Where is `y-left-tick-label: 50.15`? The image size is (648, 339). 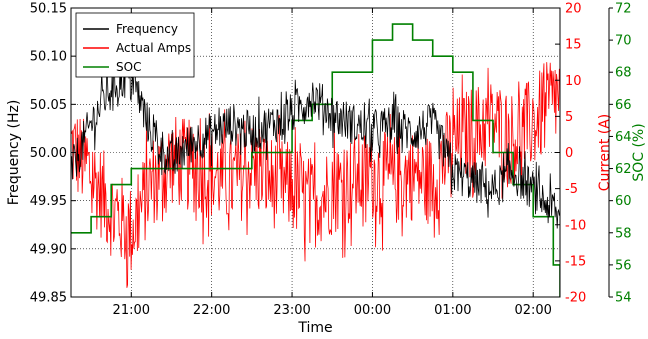
y-left-tick-label: 50.15 is located at coordinates (48, 9).